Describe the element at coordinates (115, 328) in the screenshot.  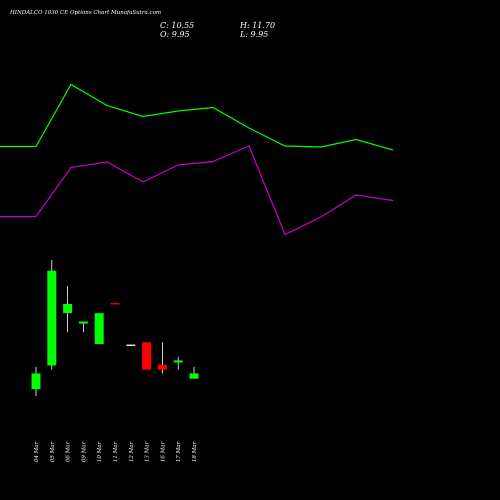
I see `candle-panel` at that location.